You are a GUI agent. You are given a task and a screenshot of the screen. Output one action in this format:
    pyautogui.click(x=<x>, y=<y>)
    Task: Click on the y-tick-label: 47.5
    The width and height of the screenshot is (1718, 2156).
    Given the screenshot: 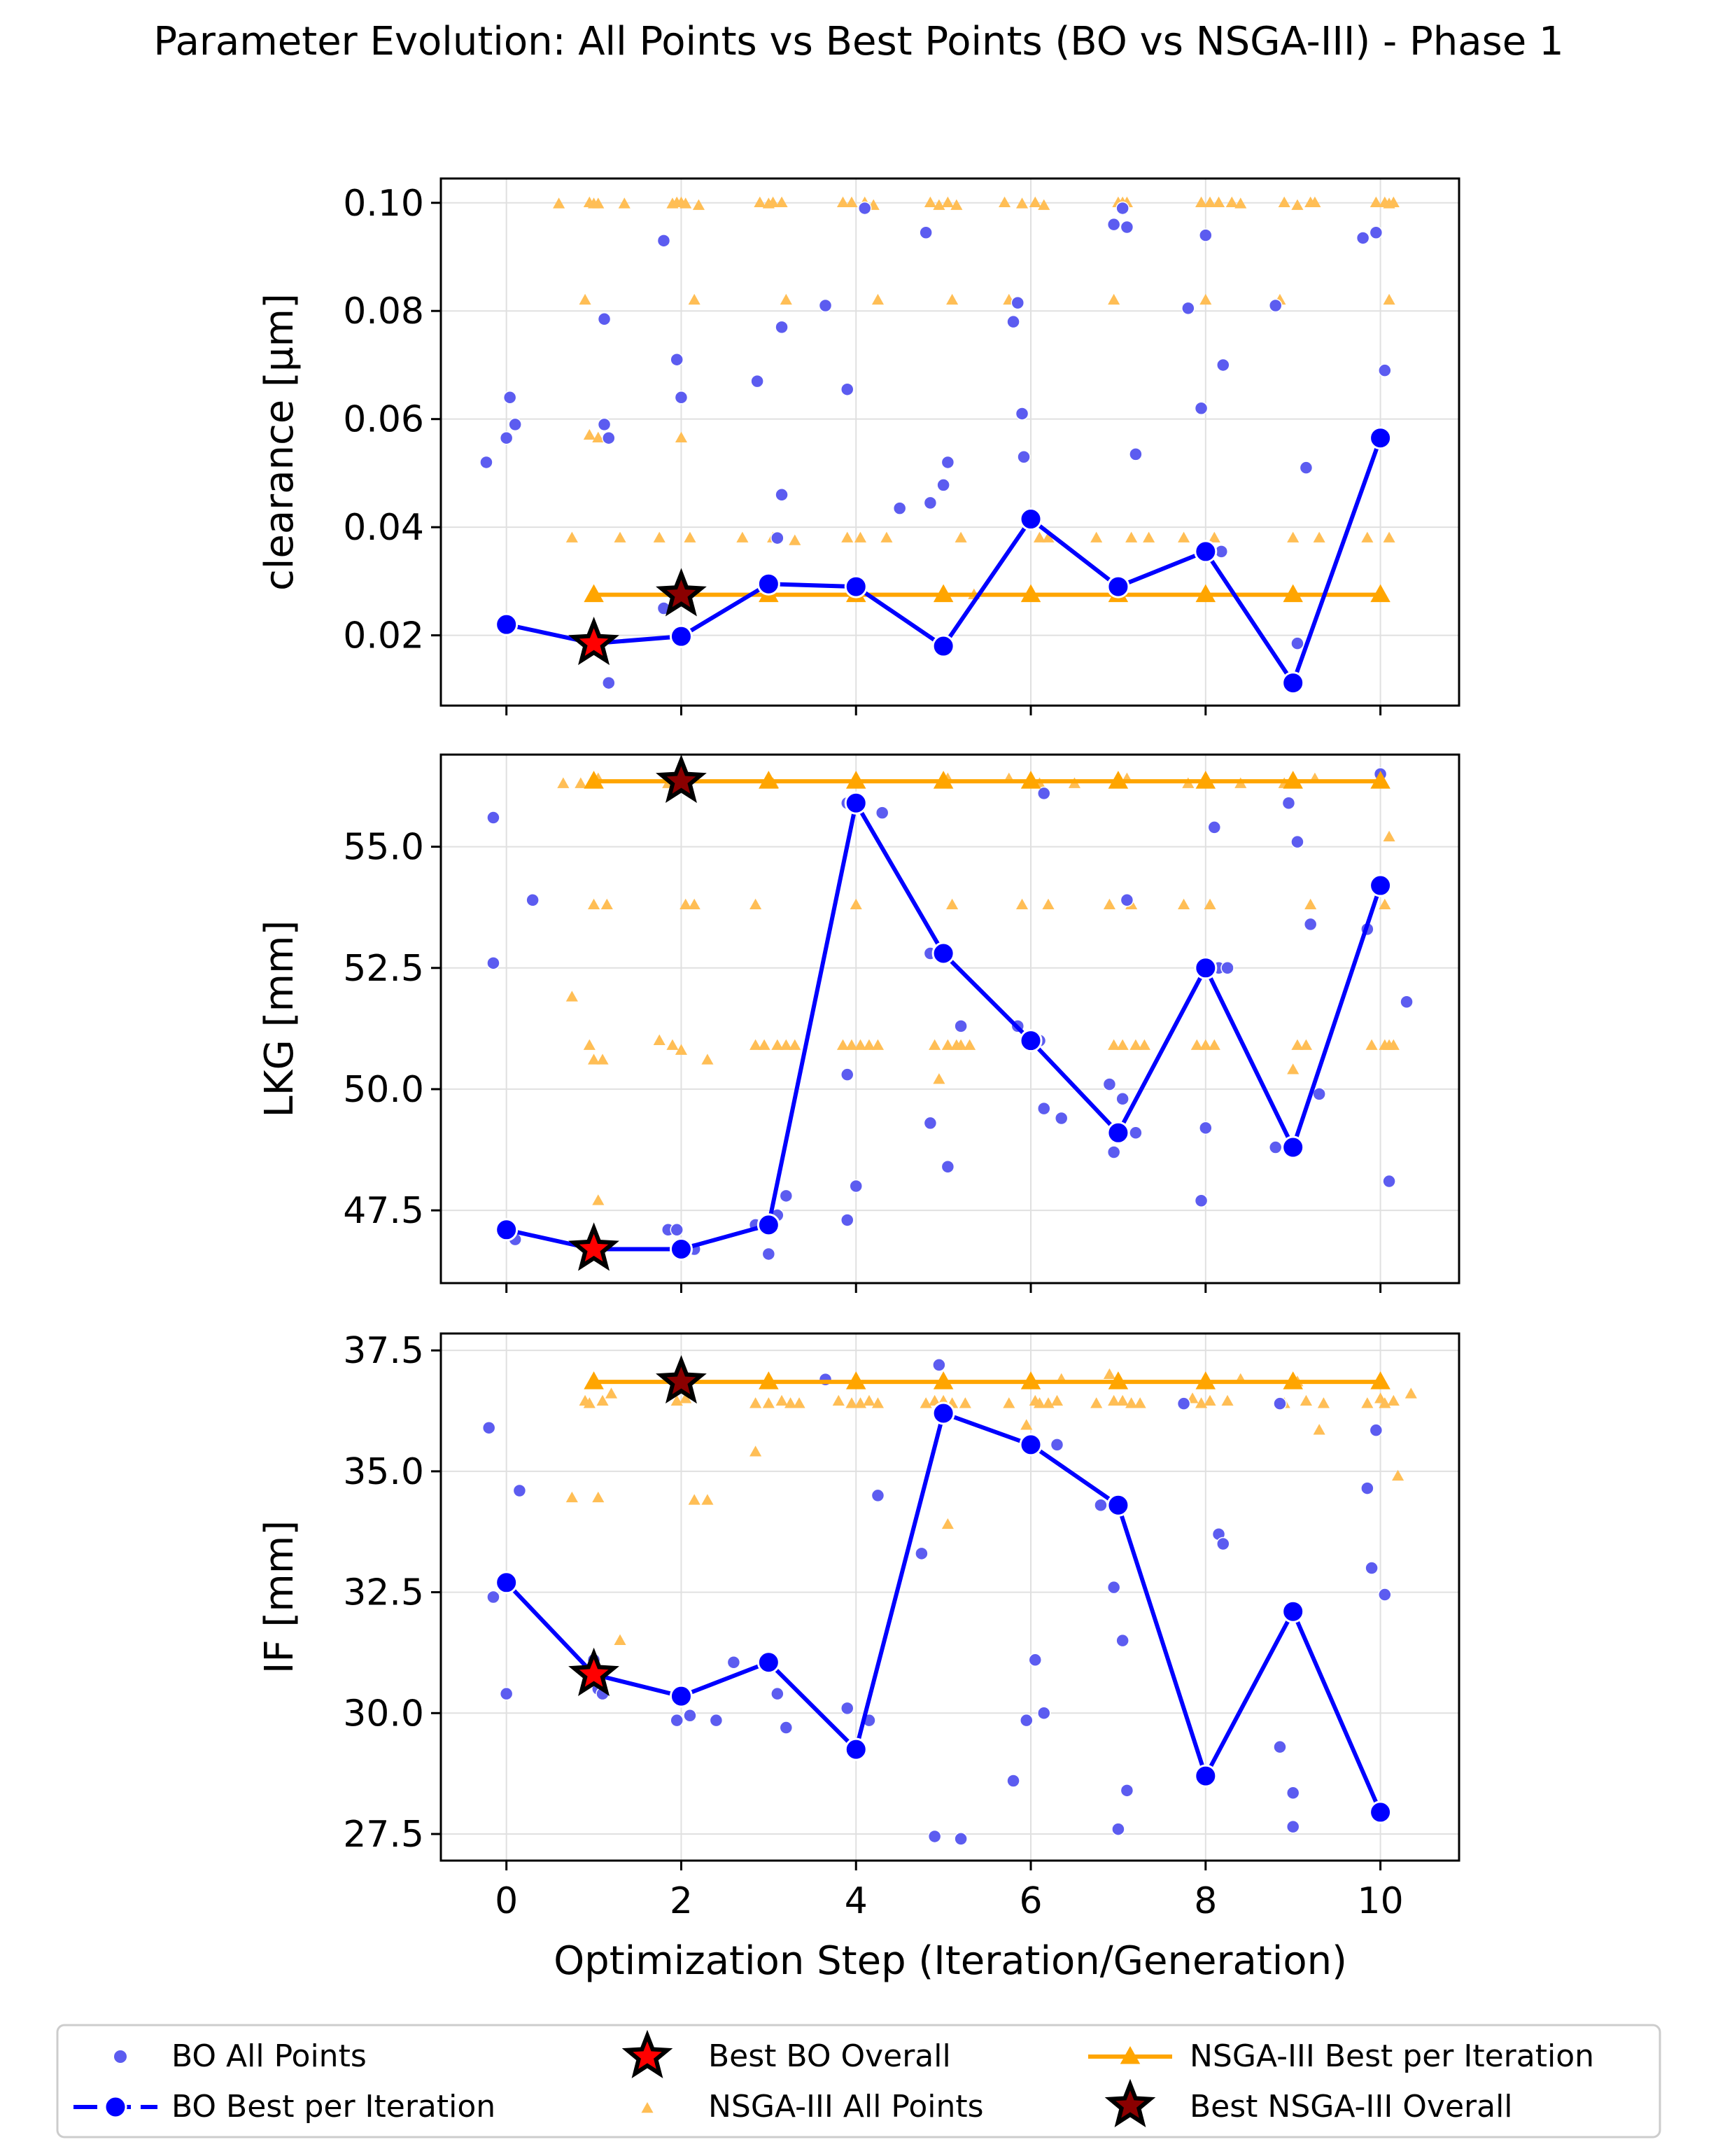 What is the action you would take?
    pyautogui.click(x=384, y=1211)
    